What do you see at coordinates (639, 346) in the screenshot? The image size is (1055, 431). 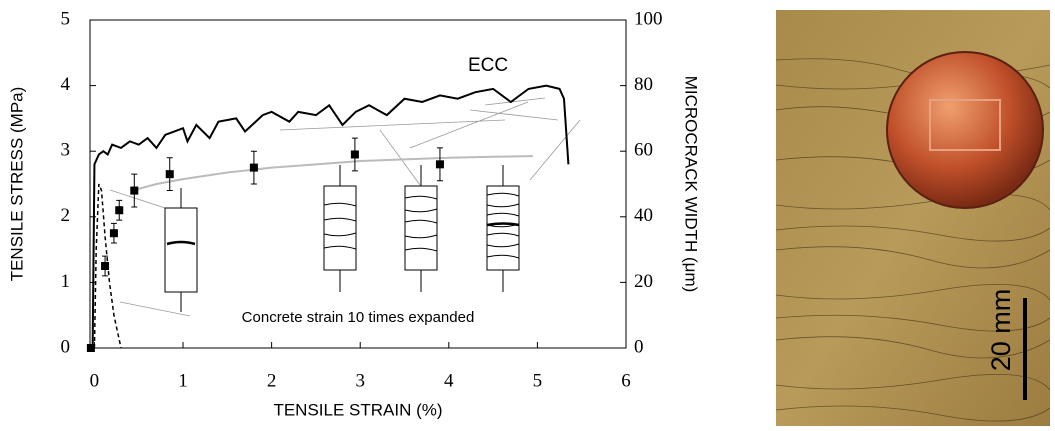 I see `y2-tick-label: 0` at bounding box center [639, 346].